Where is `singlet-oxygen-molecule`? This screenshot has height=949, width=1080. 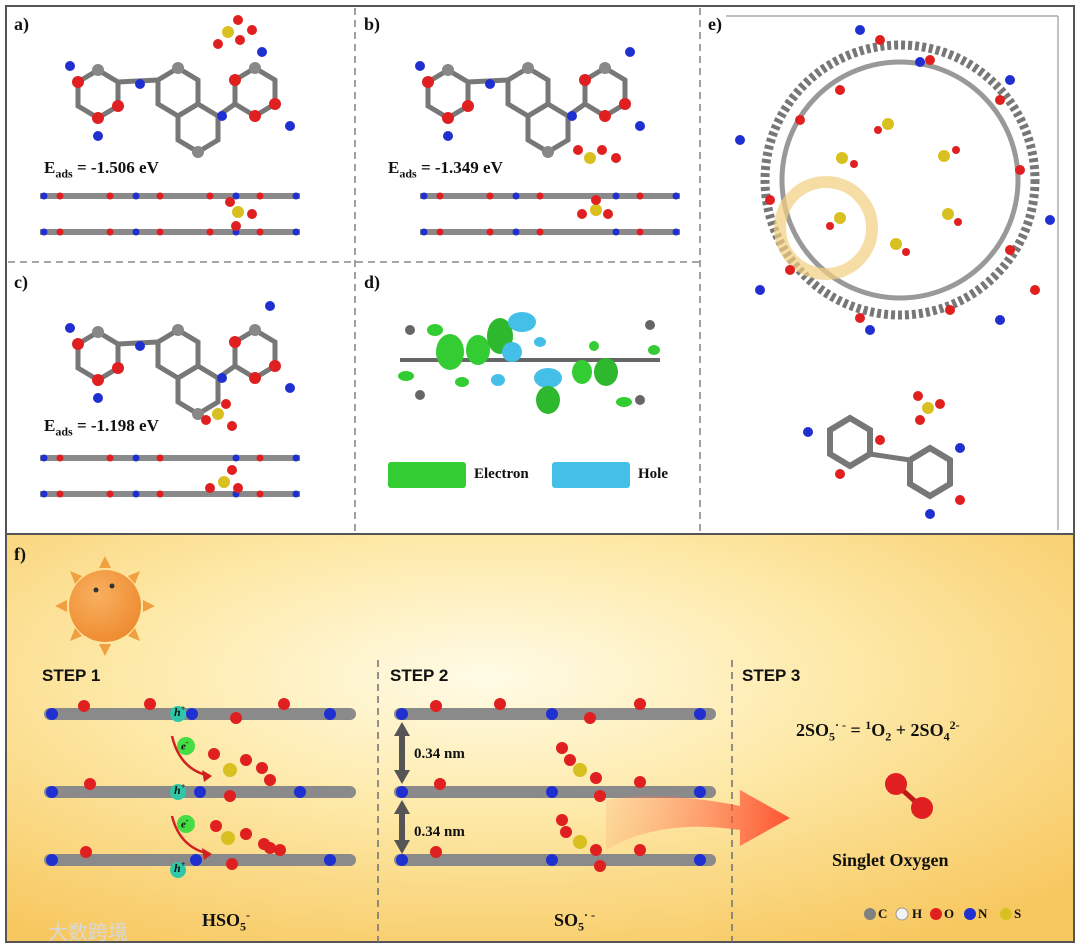 singlet-oxygen-molecule is located at coordinates (909, 796).